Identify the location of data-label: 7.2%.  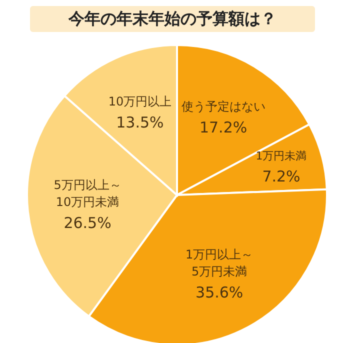
(281, 176).